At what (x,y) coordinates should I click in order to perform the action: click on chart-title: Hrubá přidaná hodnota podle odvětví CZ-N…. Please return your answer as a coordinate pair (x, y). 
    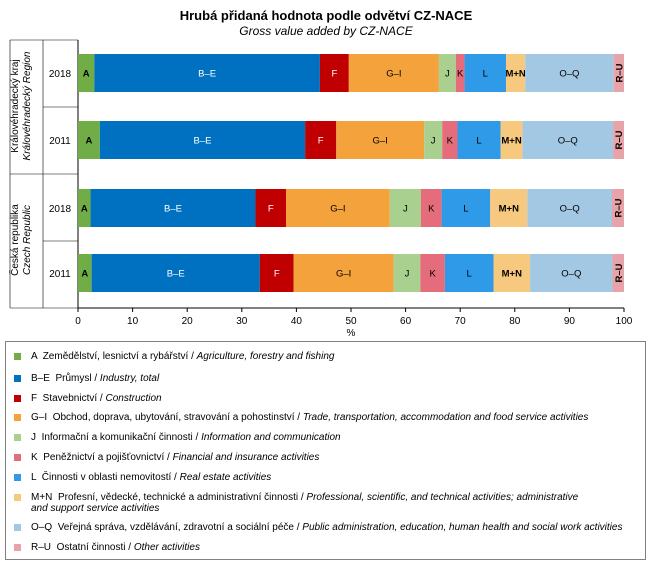
    Looking at the image, I should click on (326, 15).